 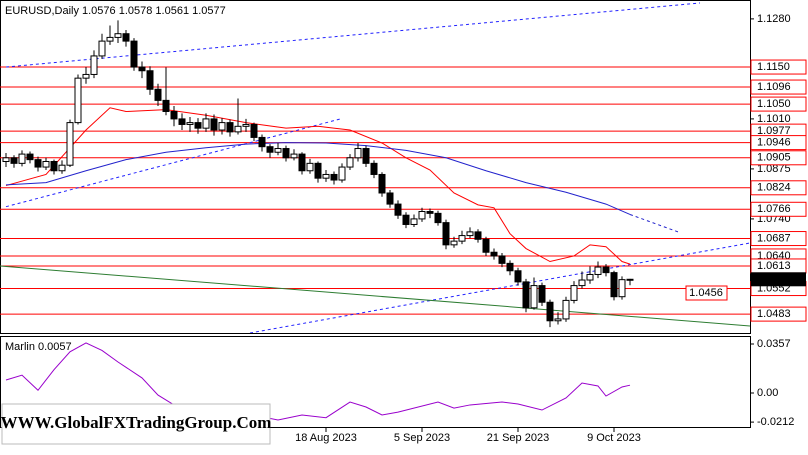 I want to click on level-label: 1.0613, so click(x=774, y=266).